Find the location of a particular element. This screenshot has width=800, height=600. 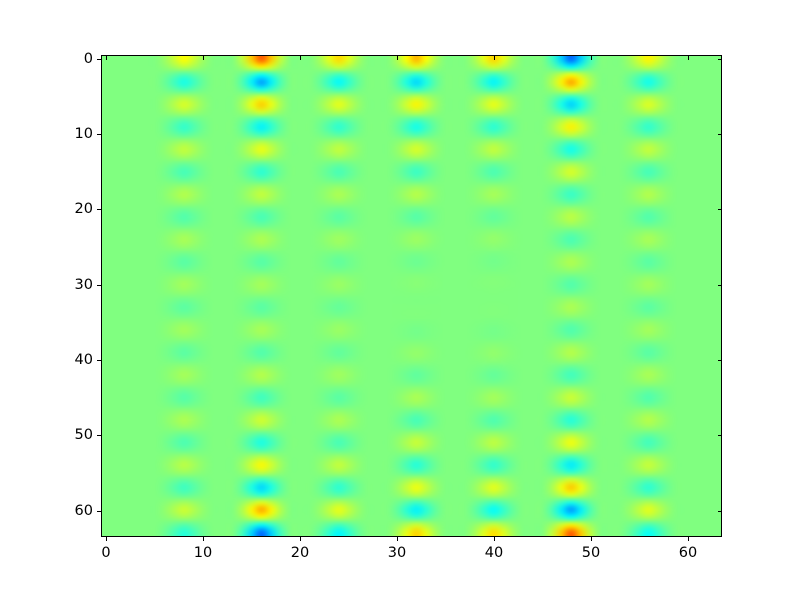

y-tick-label: 20 is located at coordinates (83, 208).